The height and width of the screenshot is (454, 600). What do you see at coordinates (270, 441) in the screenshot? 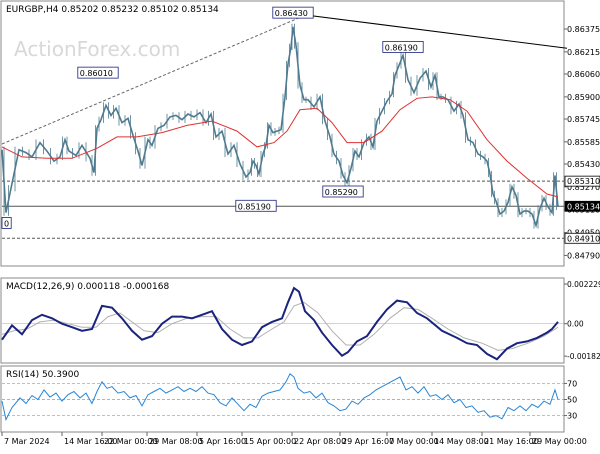
I see `x-axis-tick-label: 15 Apr 00:00` at bounding box center [270, 441].